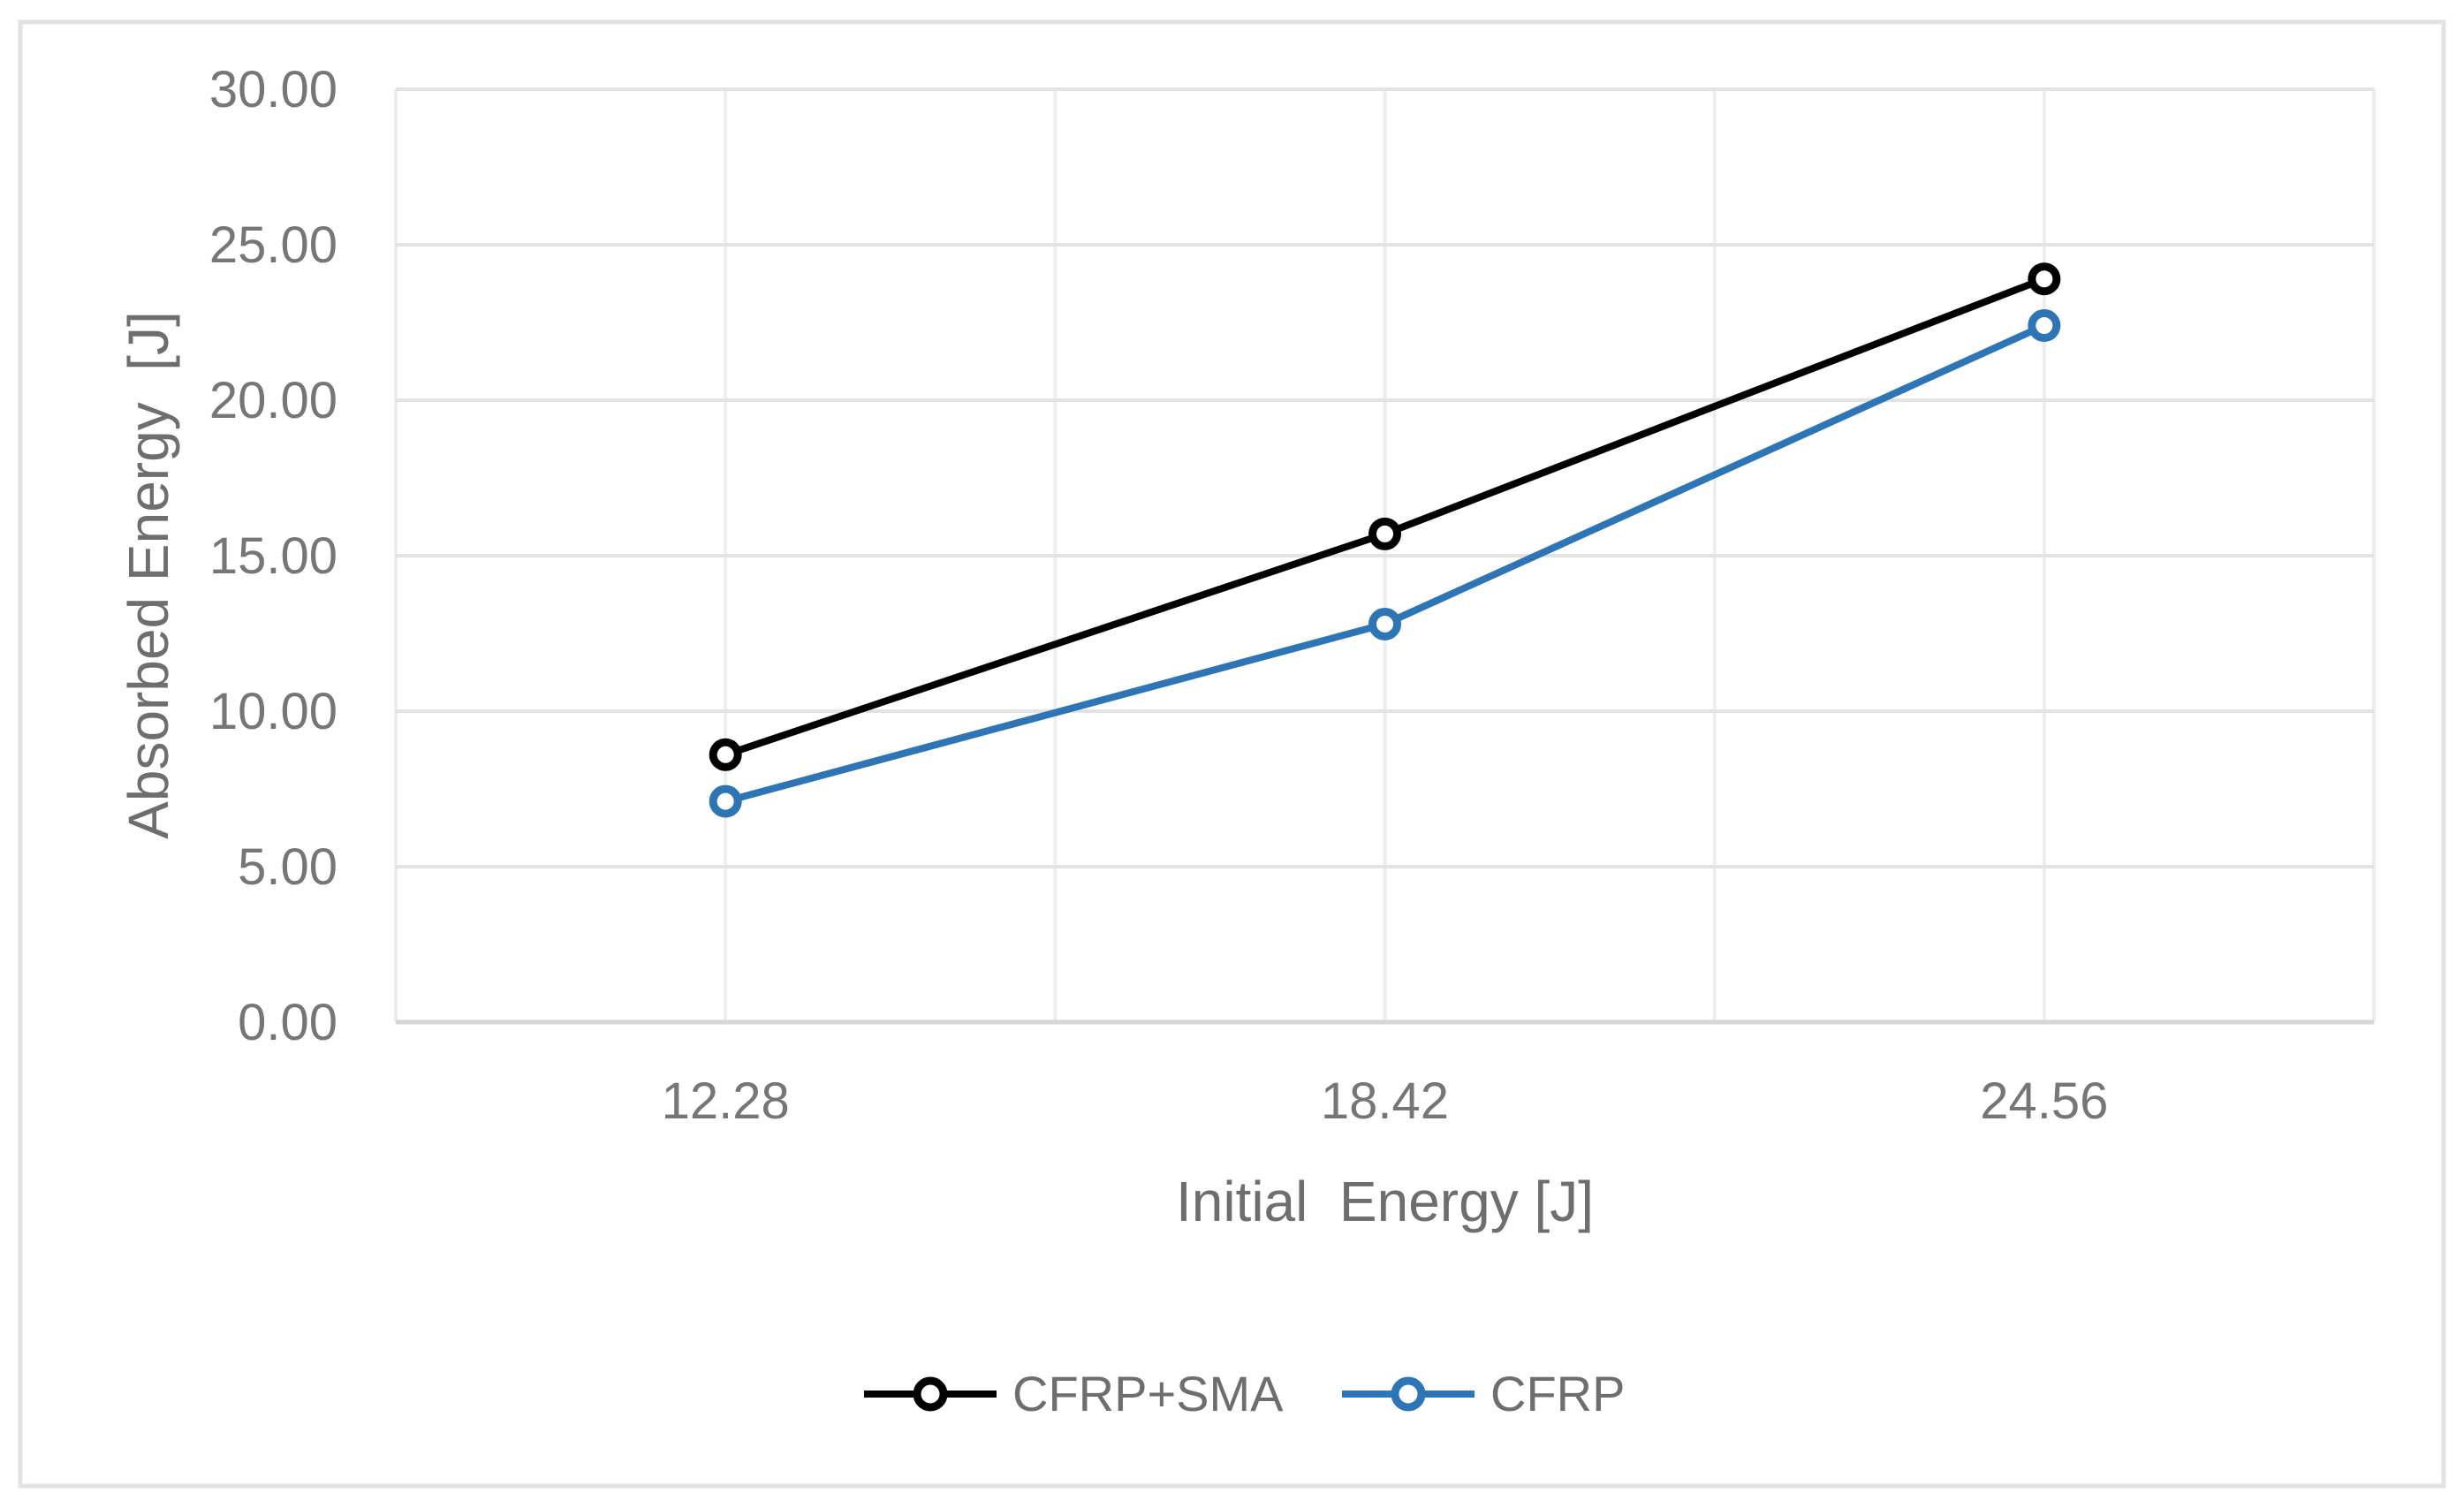 This screenshot has height=1508, width=2464. What do you see at coordinates (287, 867) in the screenshot?
I see `y-tick-label: 5.00` at bounding box center [287, 867].